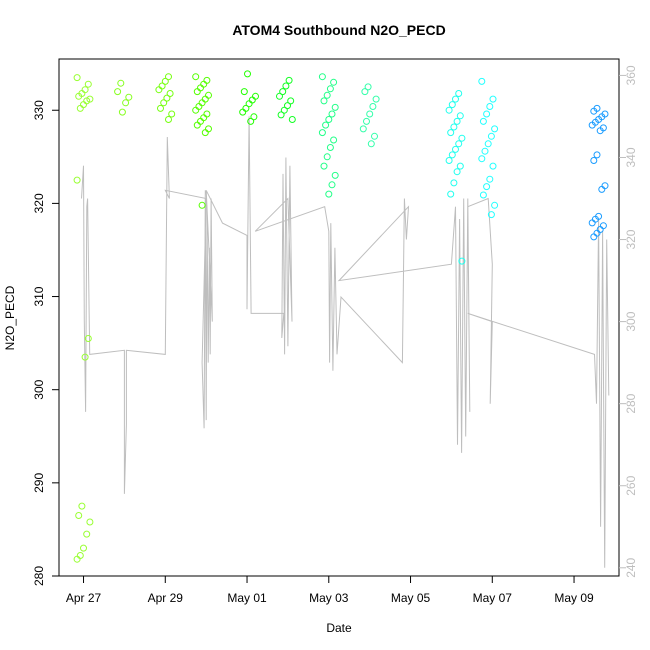 The image size is (650, 650). I want to click on chart-title: ATOM4 Southbound N2O_PECD, so click(338, 30).